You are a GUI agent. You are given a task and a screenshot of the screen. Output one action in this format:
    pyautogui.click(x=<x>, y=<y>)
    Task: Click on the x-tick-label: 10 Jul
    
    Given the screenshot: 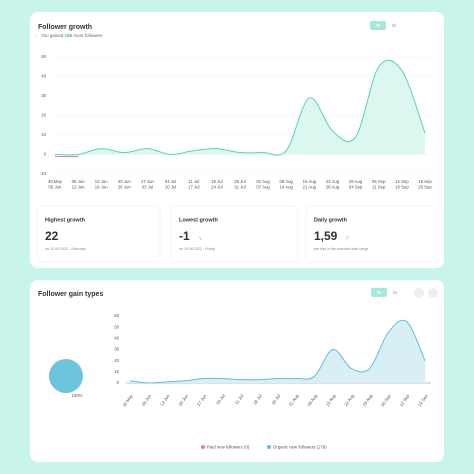 What is the action you would take?
    pyautogui.click(x=171, y=187)
    